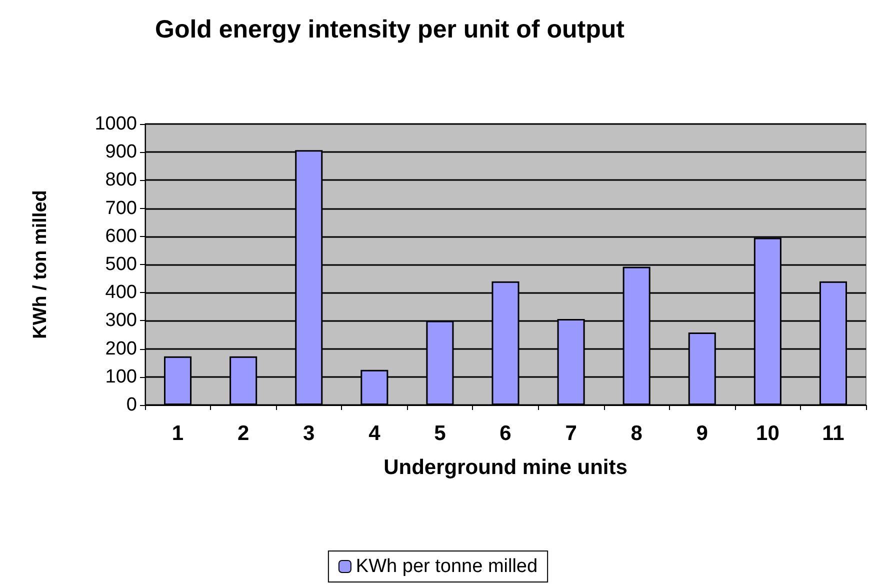  Describe the element at coordinates (309, 433) in the screenshot. I see `x-tick-label: 3` at that location.